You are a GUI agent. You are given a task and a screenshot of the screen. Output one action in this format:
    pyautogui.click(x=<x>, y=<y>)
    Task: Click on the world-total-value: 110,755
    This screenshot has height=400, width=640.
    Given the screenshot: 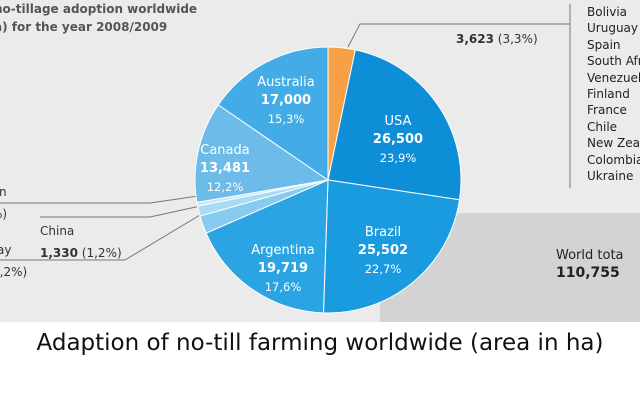 What is the action you would take?
    pyautogui.click(x=588, y=273)
    